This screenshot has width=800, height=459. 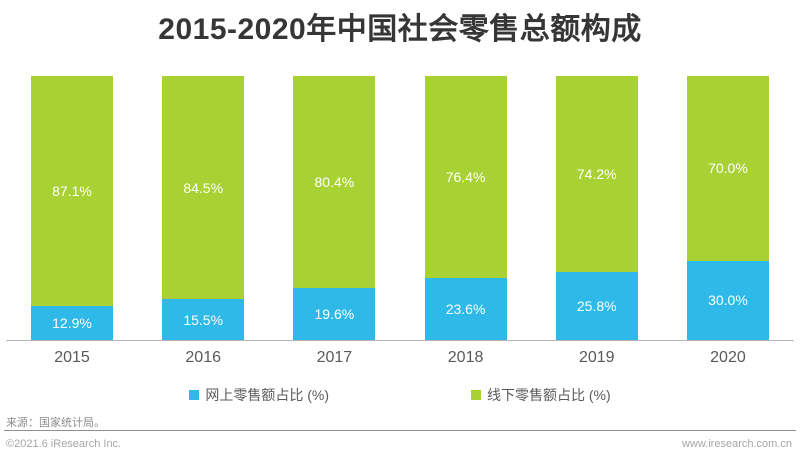 I want to click on bar-value-label: 76.4%, so click(x=465, y=176).